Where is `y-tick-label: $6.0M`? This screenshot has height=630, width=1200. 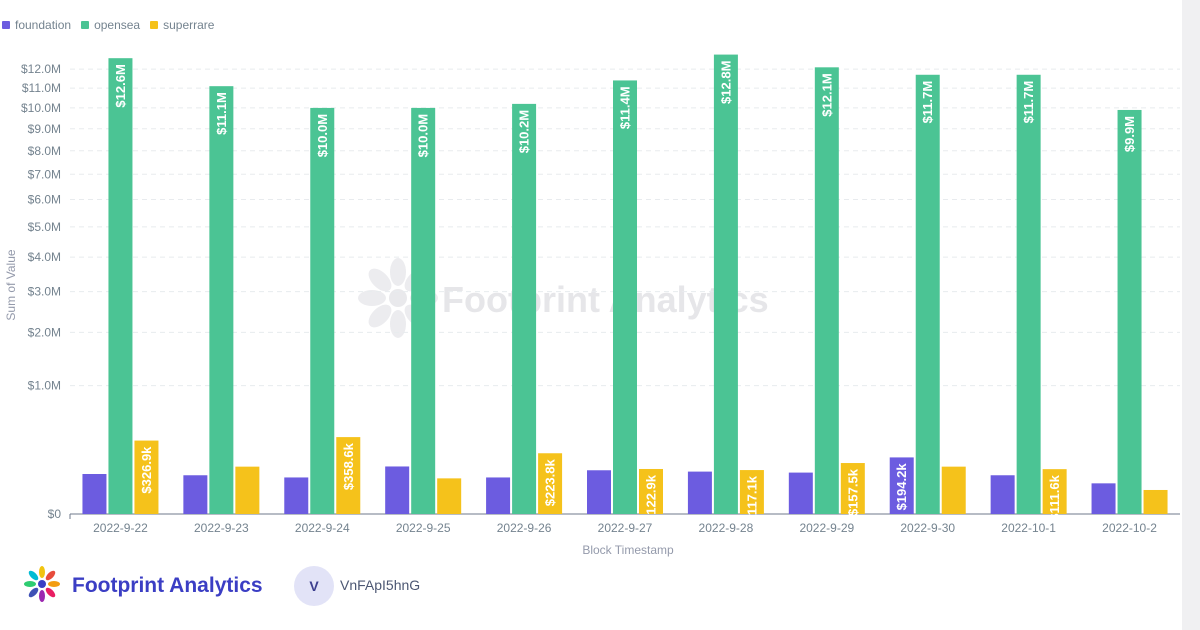 y-tick-label: $6.0M is located at coordinates (44, 199).